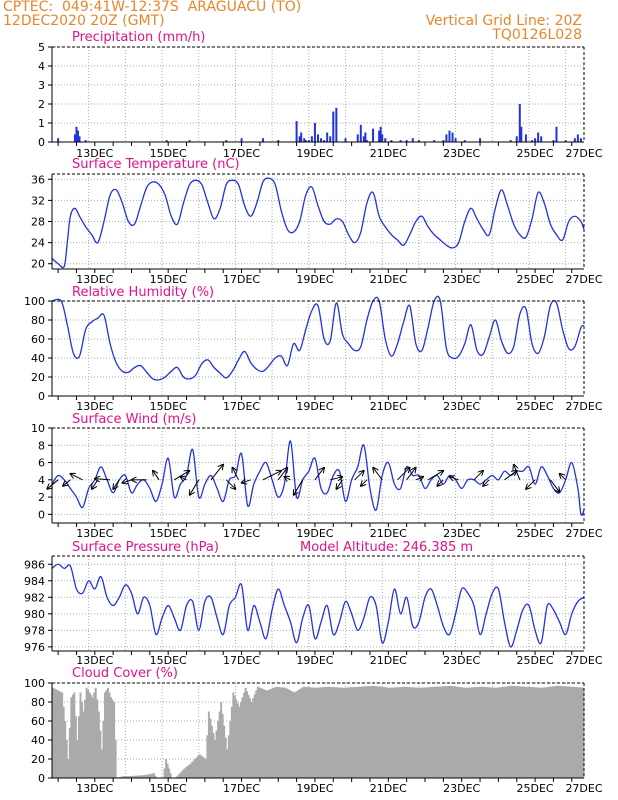  Describe the element at coordinates (34, 581) in the screenshot. I see `pressure-ytick-label: 984` at that location.